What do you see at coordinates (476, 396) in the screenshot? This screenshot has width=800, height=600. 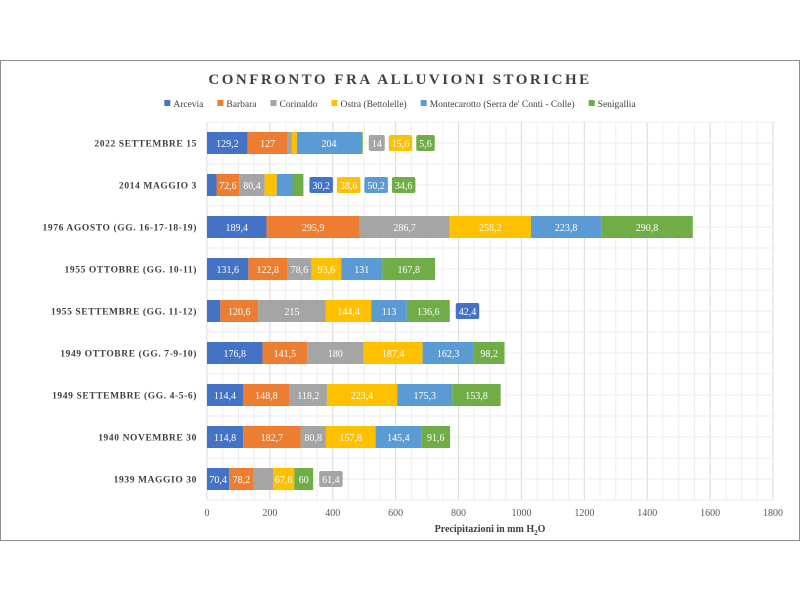 I see `data-label: 153,8` at bounding box center [476, 396].